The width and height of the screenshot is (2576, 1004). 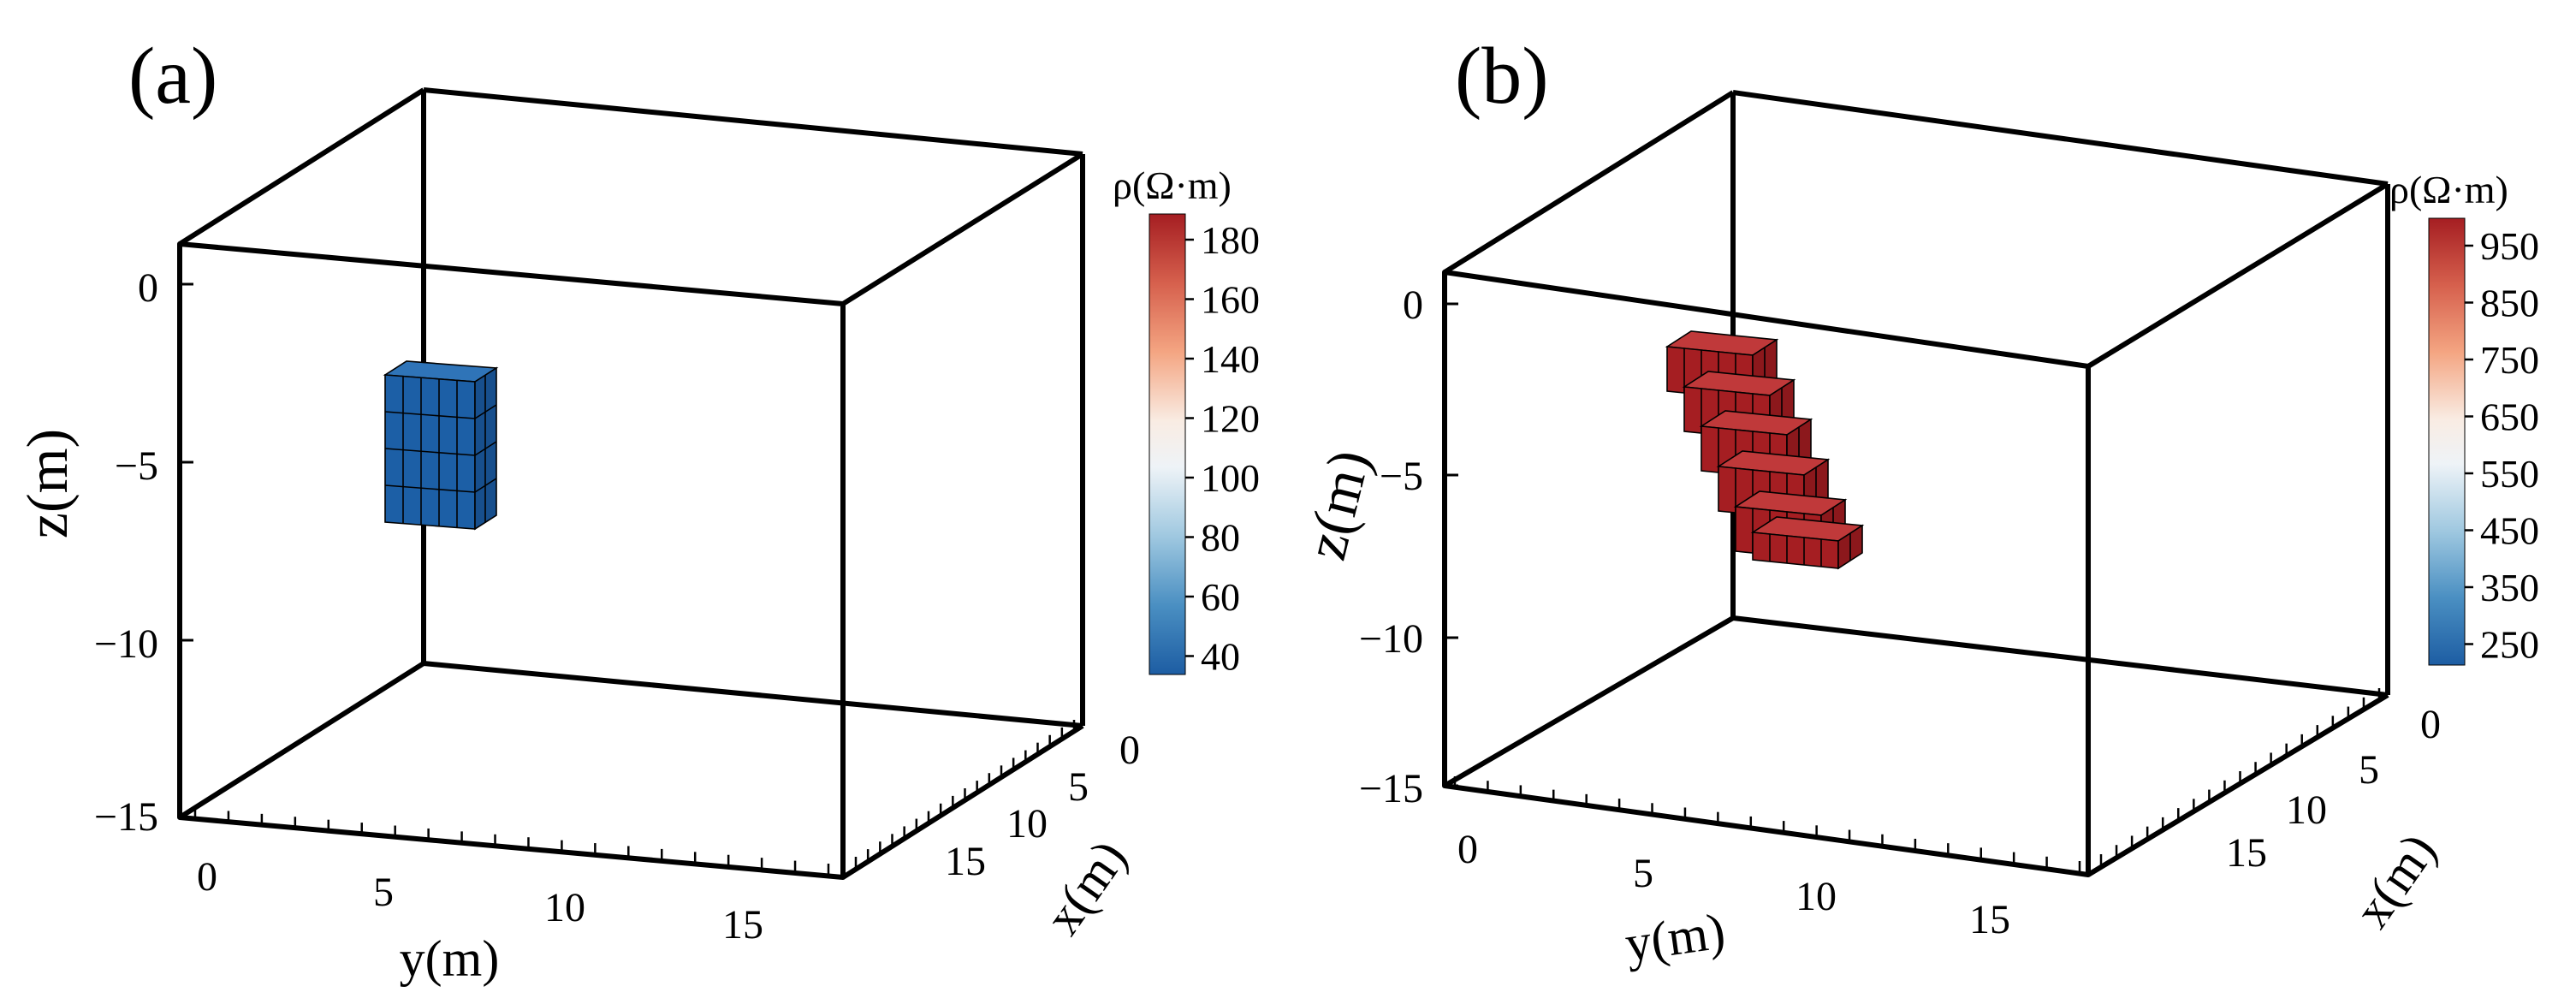 I want to click on anomaly-block-a, so click(x=441, y=446).